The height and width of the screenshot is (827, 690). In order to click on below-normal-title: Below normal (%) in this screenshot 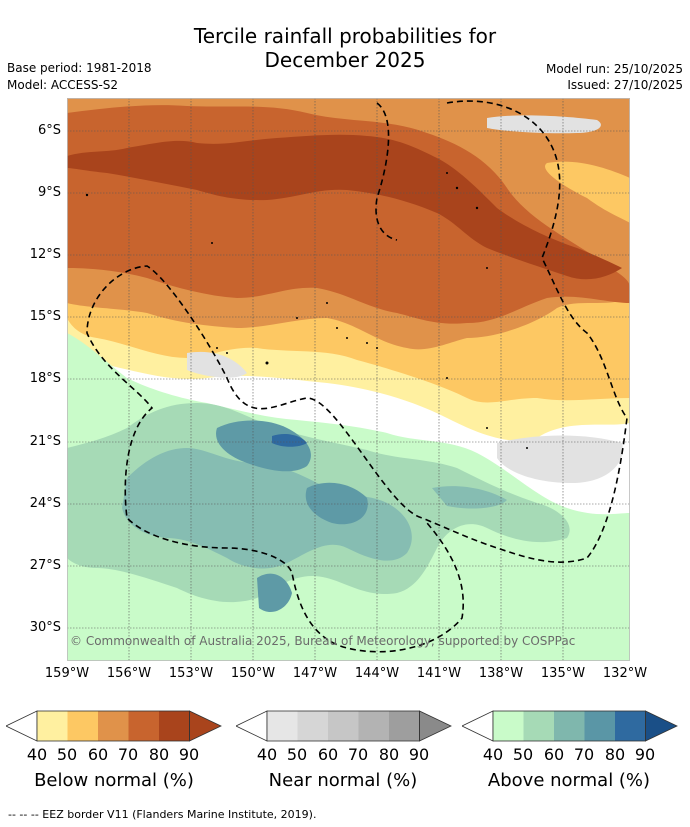, I will do `click(114, 780)`.